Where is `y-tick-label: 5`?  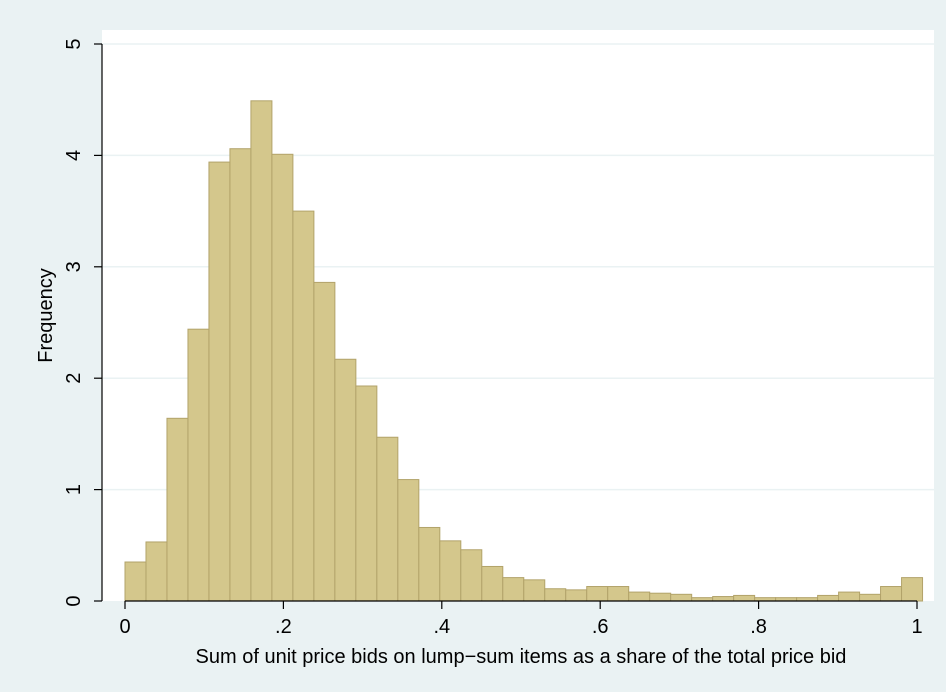
y-tick-label: 5 is located at coordinates (74, 43).